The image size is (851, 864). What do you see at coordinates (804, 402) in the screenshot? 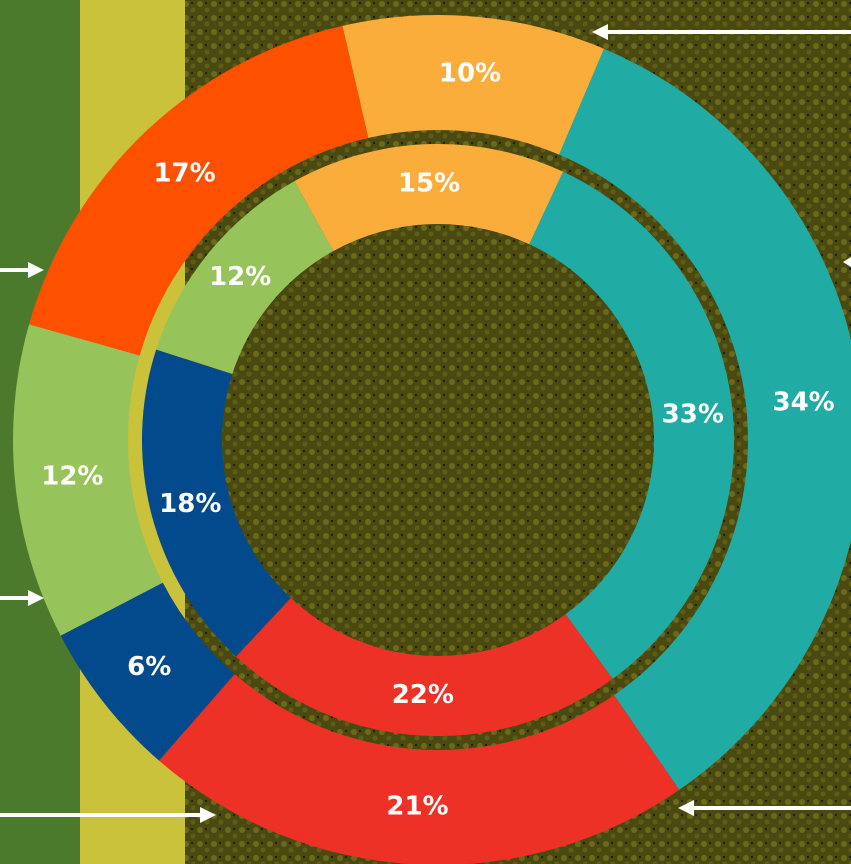
I see `value-label: 34%` at bounding box center [804, 402].